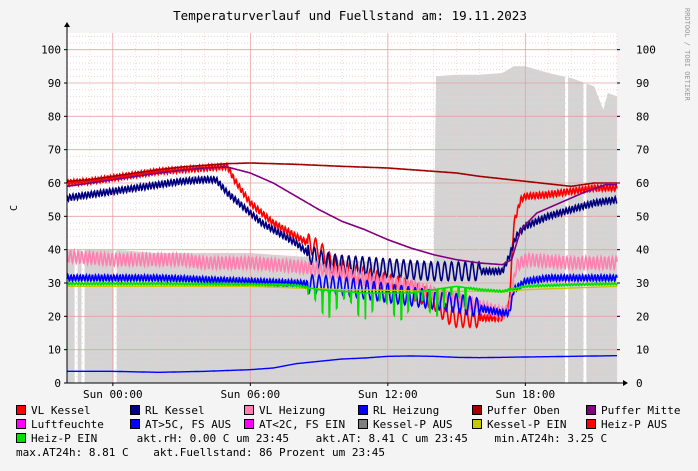 The height and width of the screenshot is (471, 698). I want to click on legend-item-kessel-p-ein: Kessel-P EIN, so click(529, 425).